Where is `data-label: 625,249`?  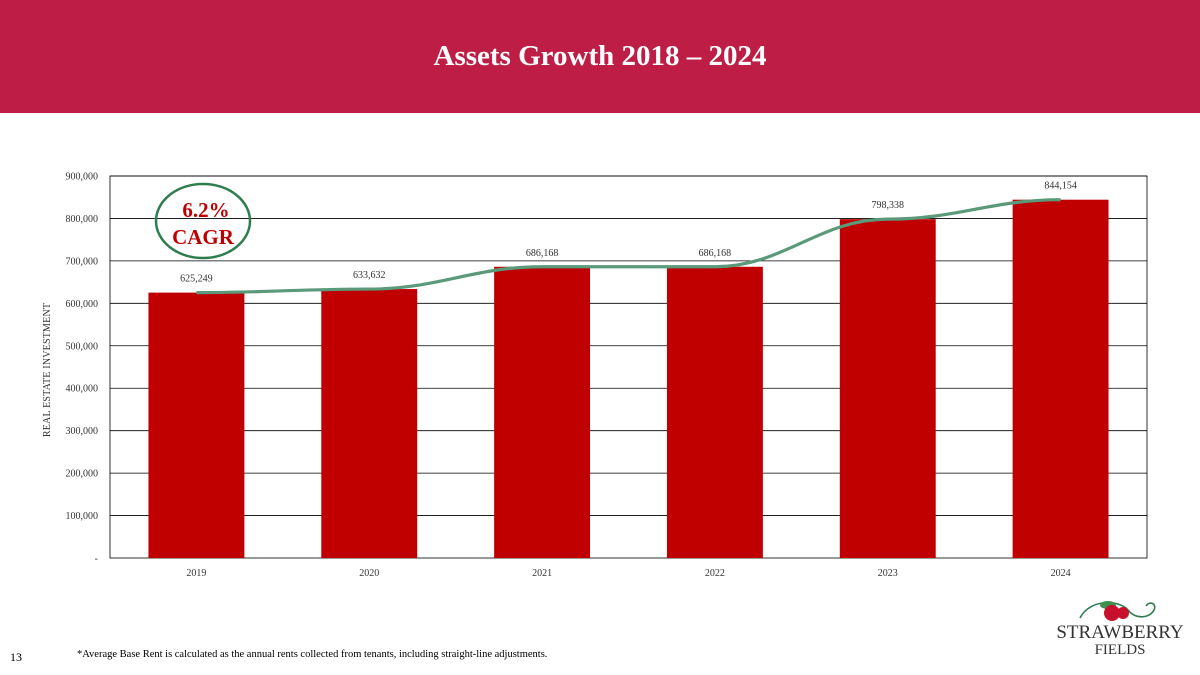 data-label: 625,249 is located at coordinates (196, 279).